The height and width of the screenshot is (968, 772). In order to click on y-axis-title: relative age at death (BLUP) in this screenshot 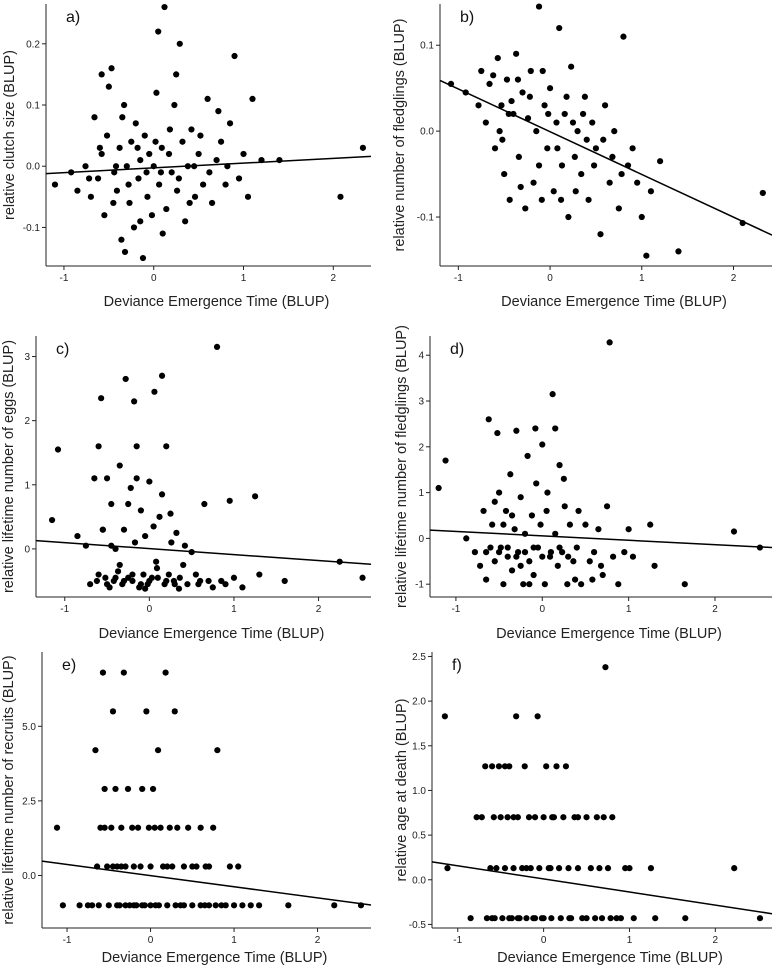, I will do `click(402, 790)`.